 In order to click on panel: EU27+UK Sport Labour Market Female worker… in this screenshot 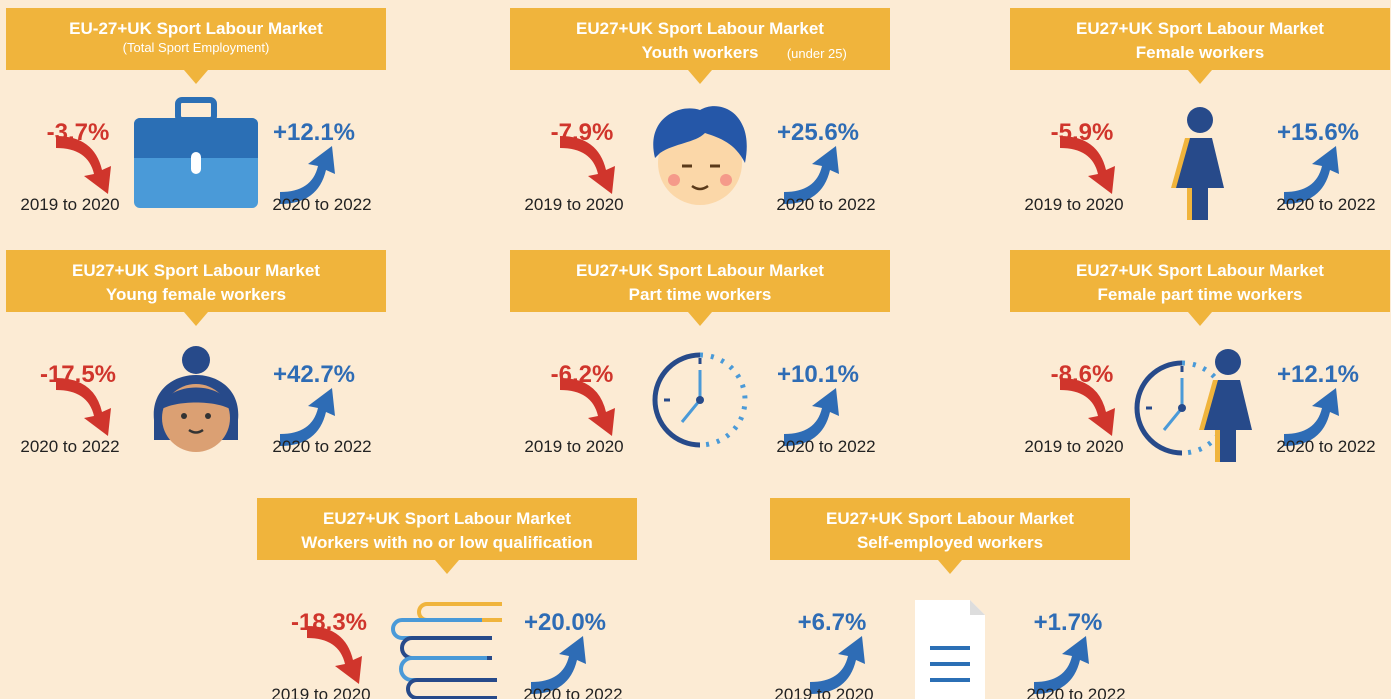, I will do `click(1200, 111)`.